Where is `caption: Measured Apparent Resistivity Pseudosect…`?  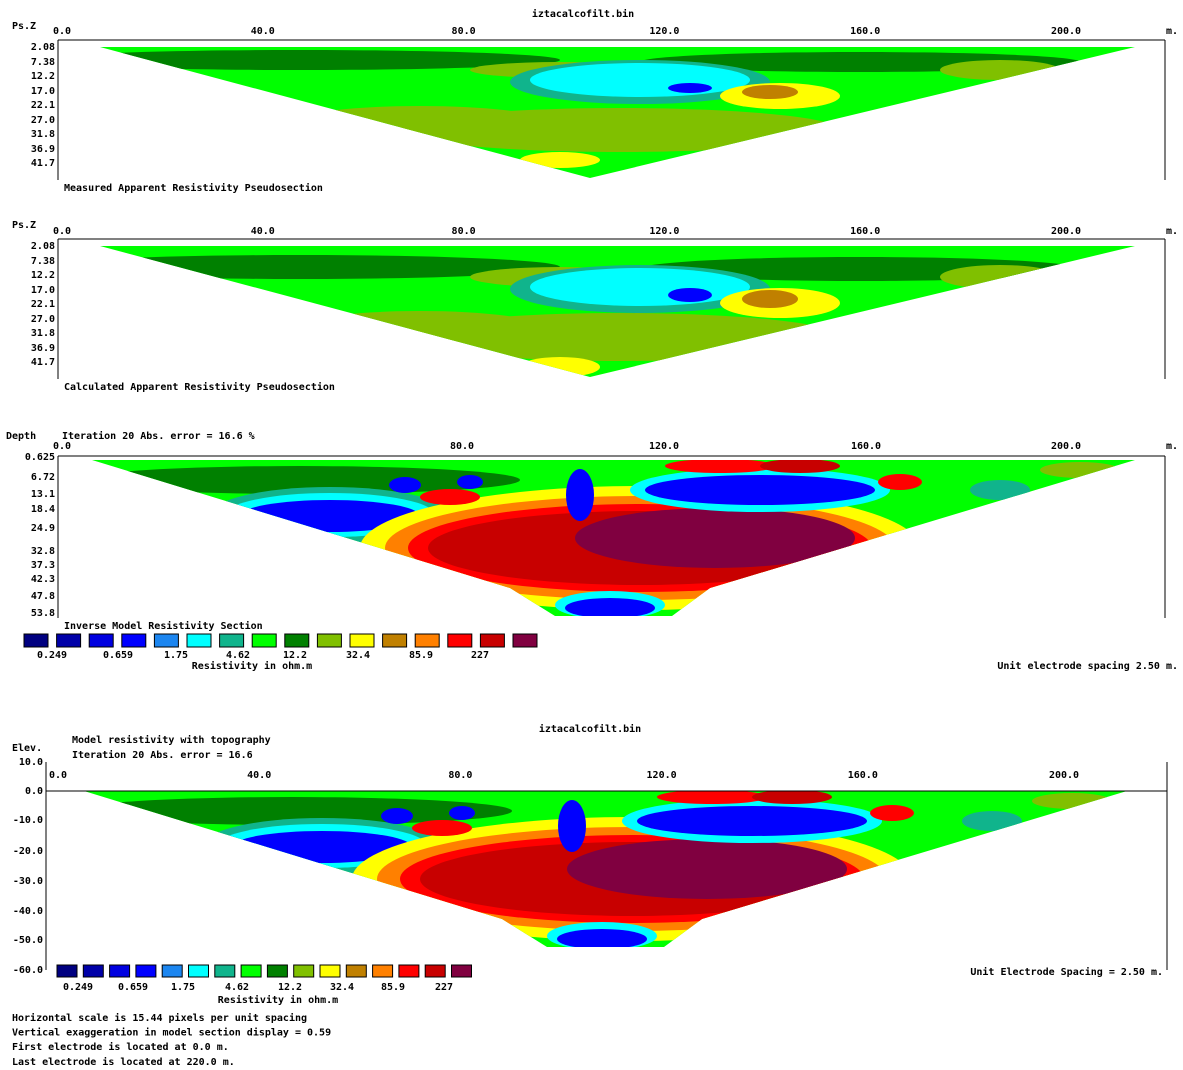 caption: Measured Apparent Resistivity Pseudosect… is located at coordinates (193, 188).